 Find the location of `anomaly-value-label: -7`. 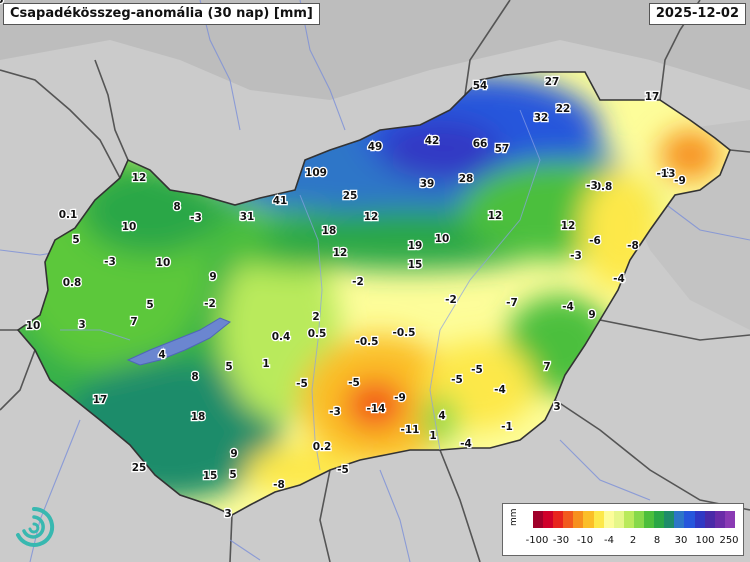

anomaly-value-label: -7 is located at coordinates (512, 303).